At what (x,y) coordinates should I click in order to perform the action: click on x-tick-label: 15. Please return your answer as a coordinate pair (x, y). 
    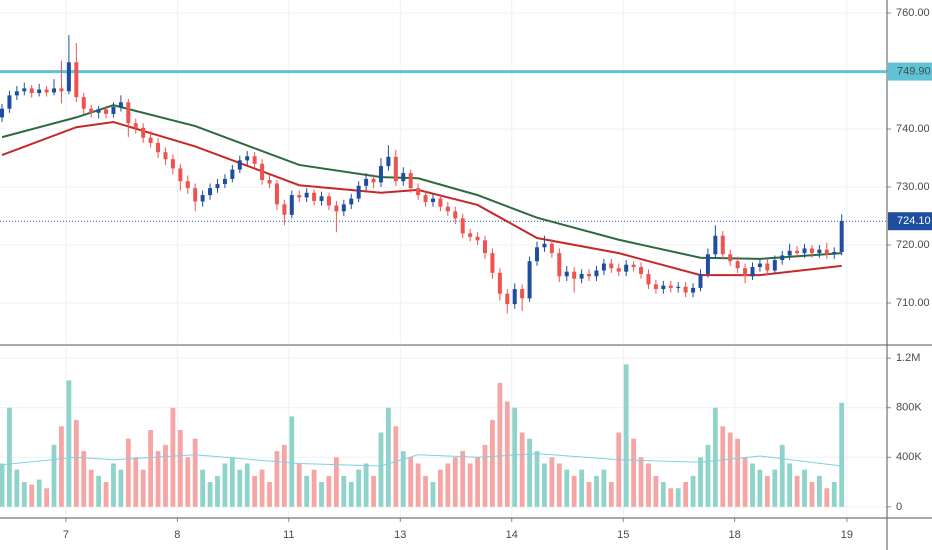
    Looking at the image, I should click on (623, 535).